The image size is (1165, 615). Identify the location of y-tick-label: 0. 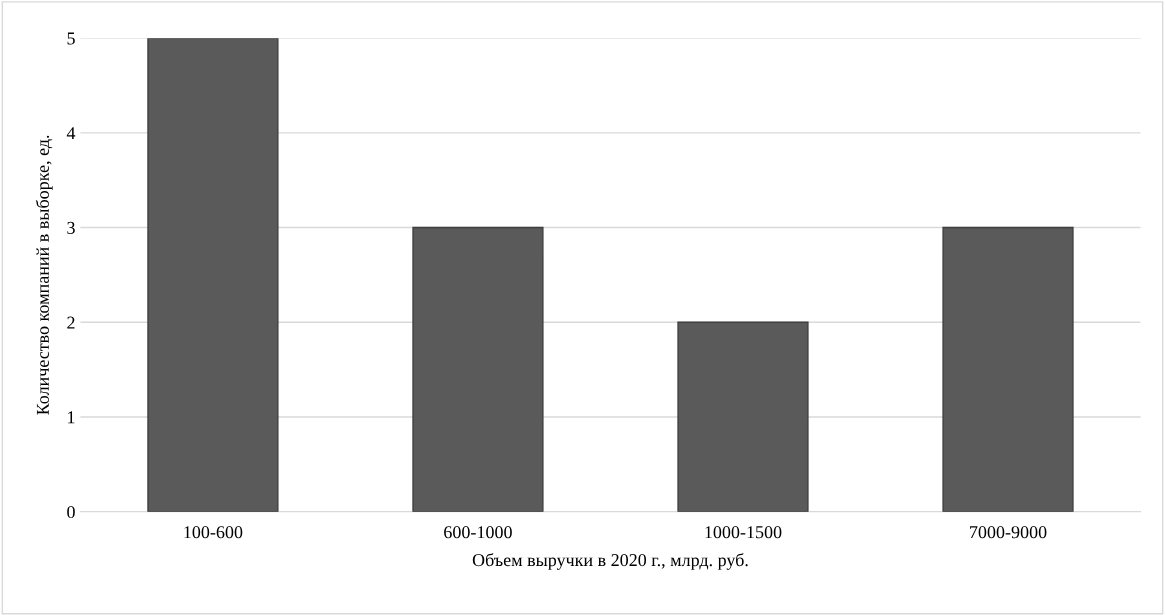
(71, 512).